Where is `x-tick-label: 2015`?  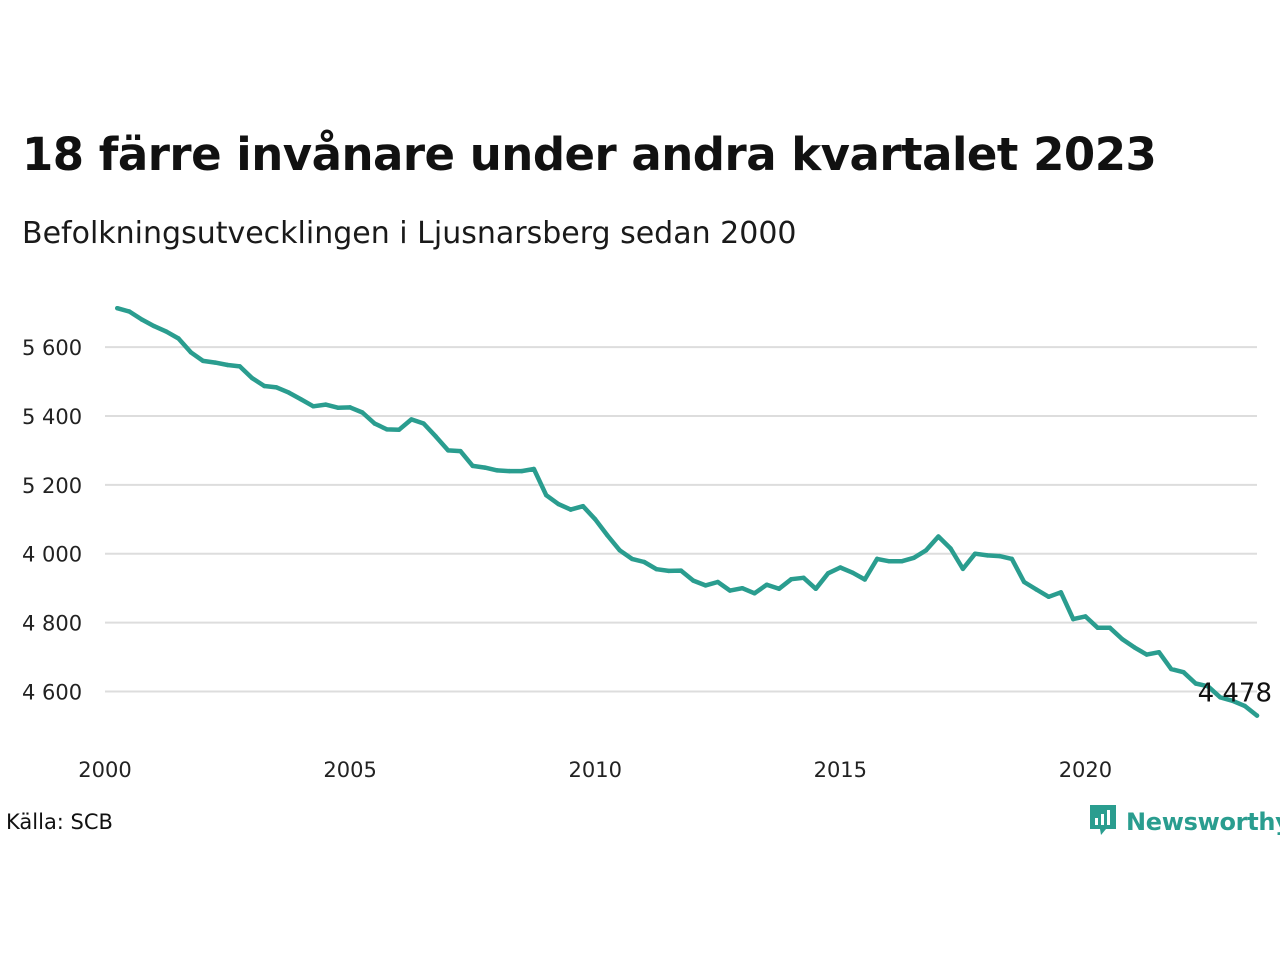
x-tick-label: 2015 is located at coordinates (840, 770).